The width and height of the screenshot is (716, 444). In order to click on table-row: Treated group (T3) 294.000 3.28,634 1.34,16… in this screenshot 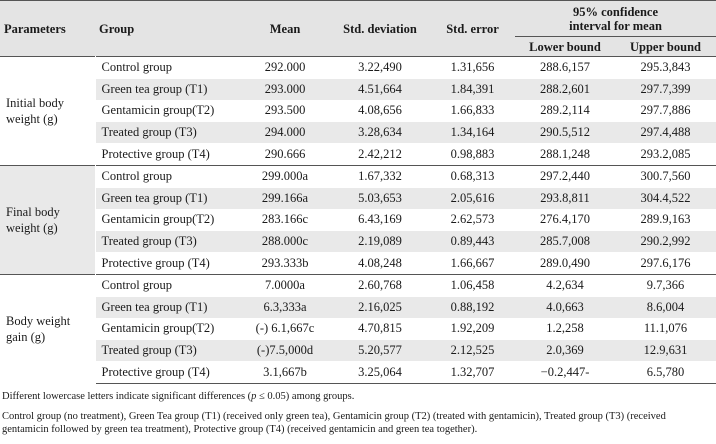, I will do `click(358, 132)`.